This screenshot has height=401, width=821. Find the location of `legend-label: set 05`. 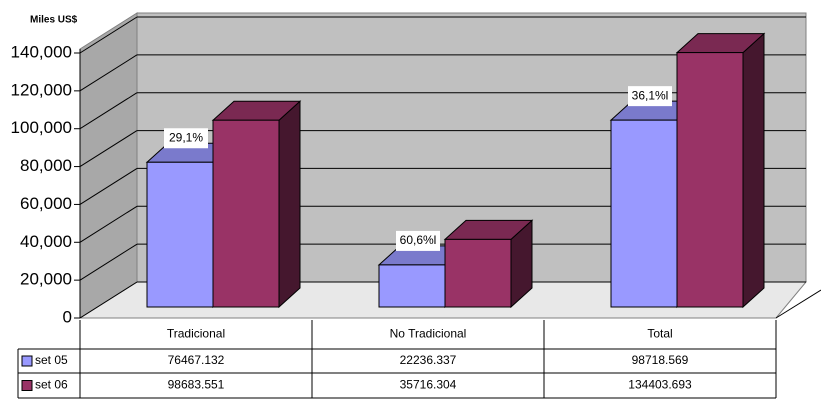

legend-label: set 05 is located at coordinates (51, 360).